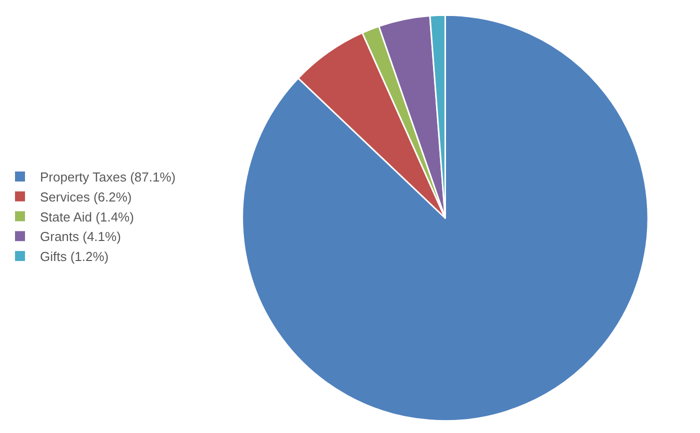 The image size is (700, 433). Describe the element at coordinates (87, 216) in the screenshot. I see `legend-label: State Aid (1.4%)` at that location.